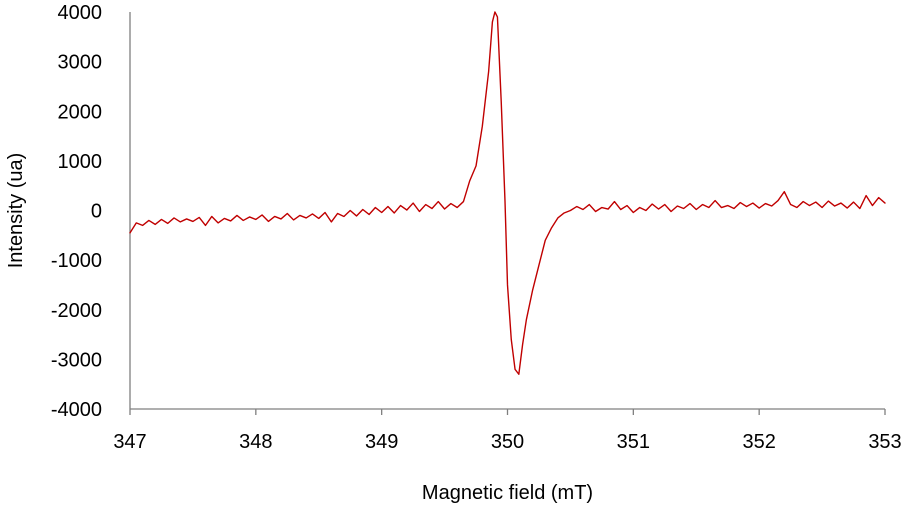 This screenshot has width=908, height=507. Describe the element at coordinates (129, 442) in the screenshot. I see `x-tick-label: 347` at that location.